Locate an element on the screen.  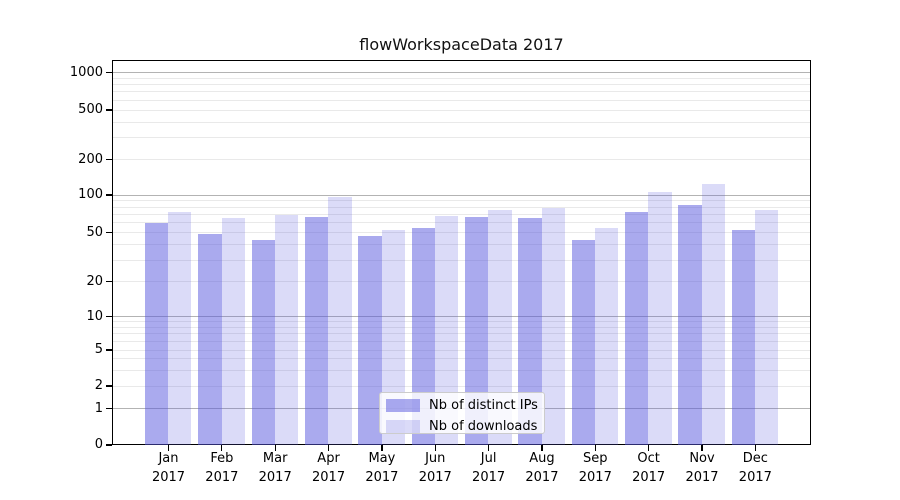
bar-downloads-feb is located at coordinates (233, 331).